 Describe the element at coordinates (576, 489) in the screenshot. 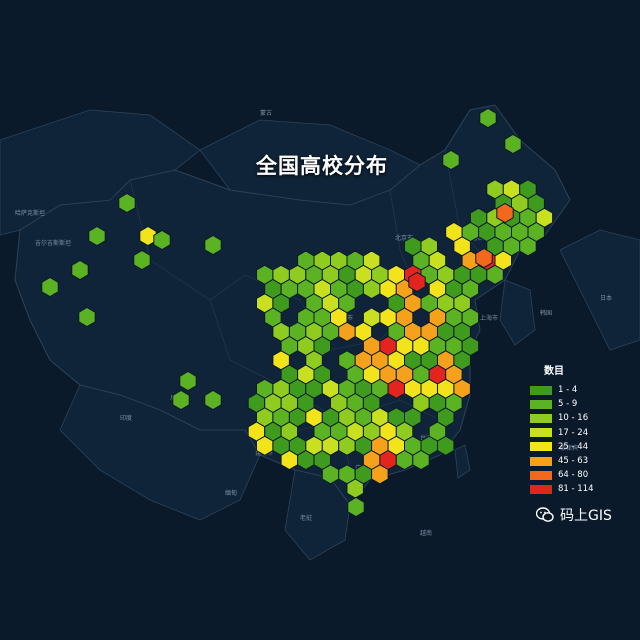

I see `legend-label: 81 - 114` at that location.